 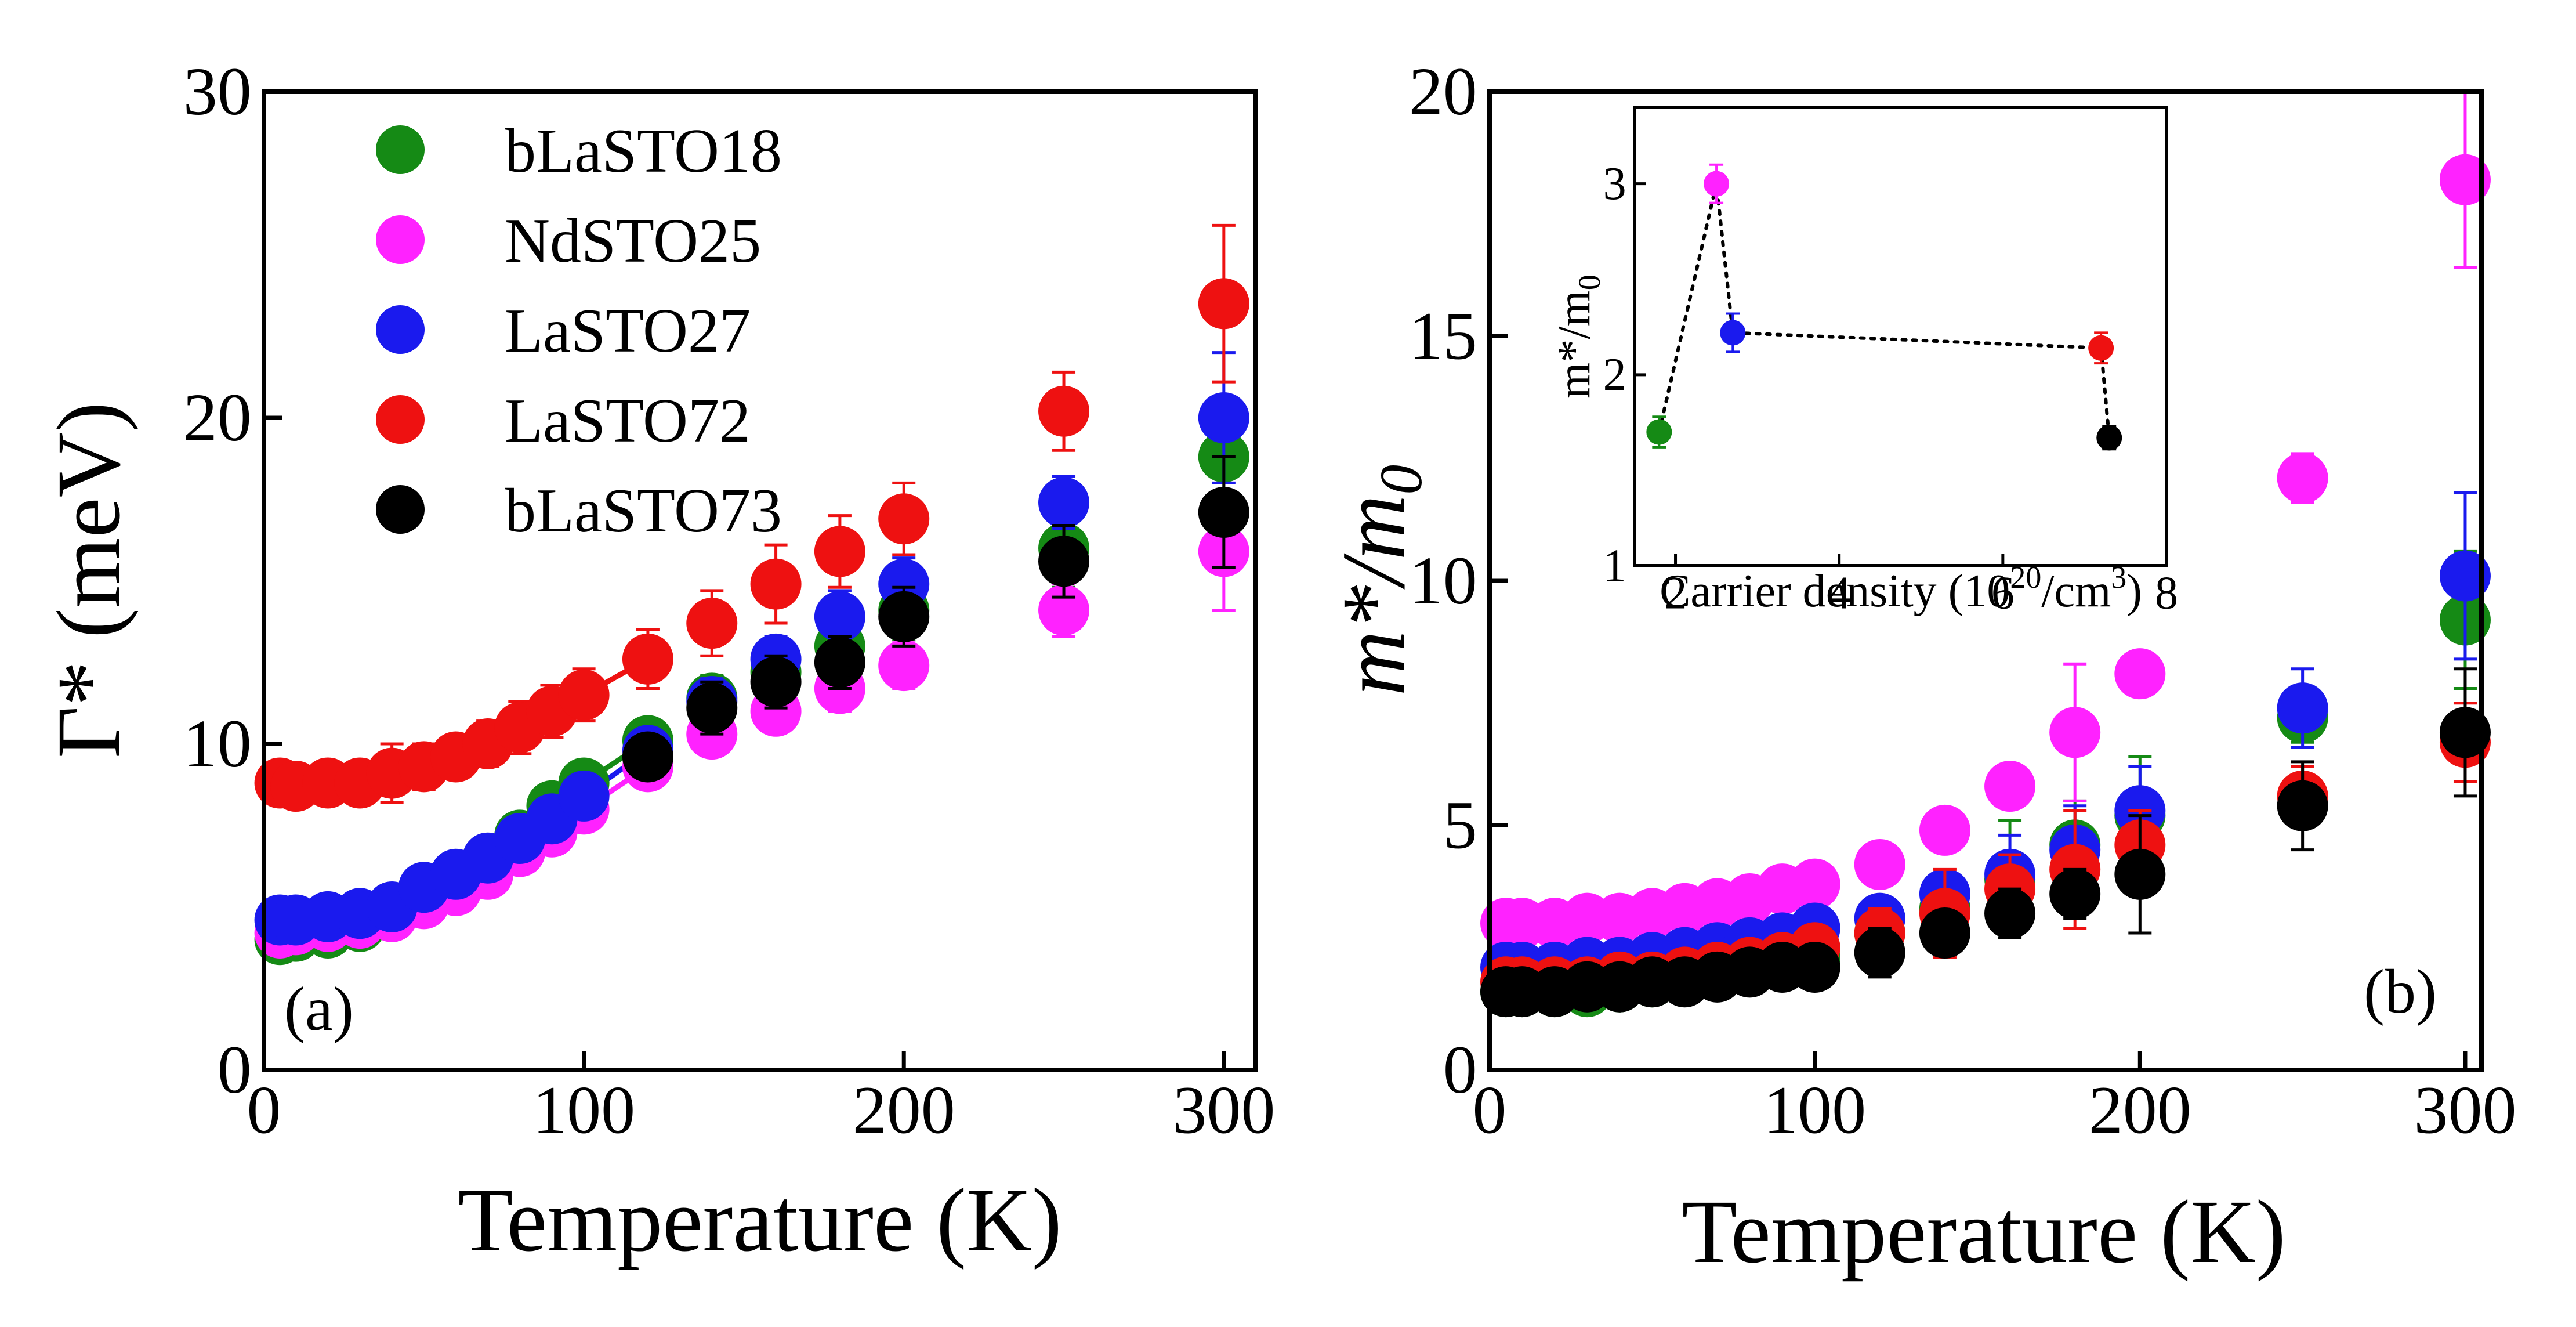 What do you see at coordinates (1460, 825) in the screenshot?
I see `panel-b-y-tick-label: 5` at bounding box center [1460, 825].